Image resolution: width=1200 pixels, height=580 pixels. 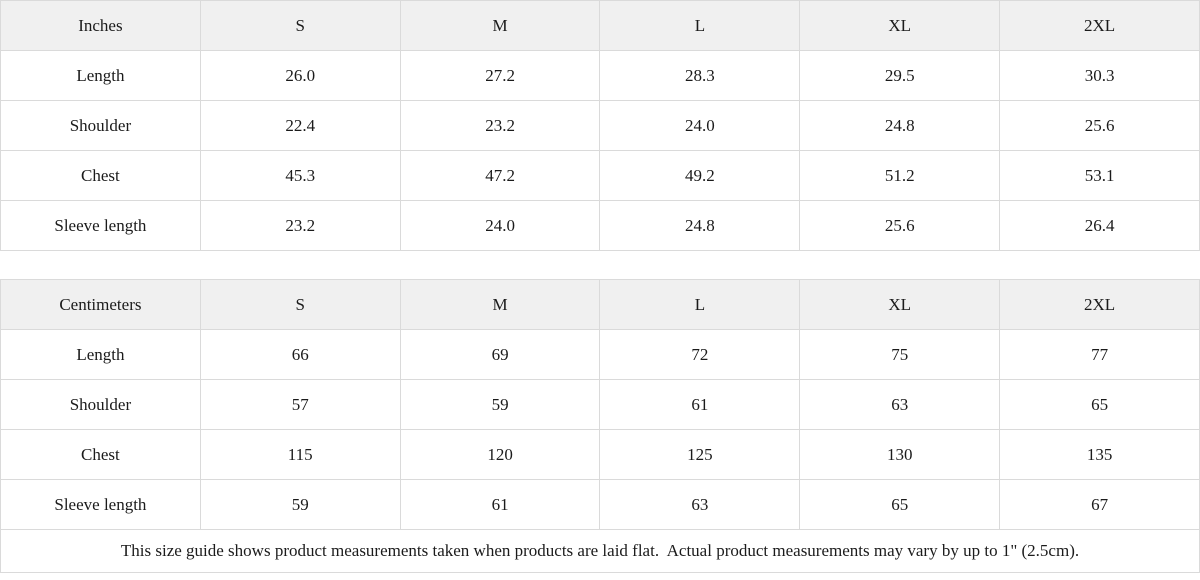 I want to click on measure-value: 130, so click(x=900, y=454).